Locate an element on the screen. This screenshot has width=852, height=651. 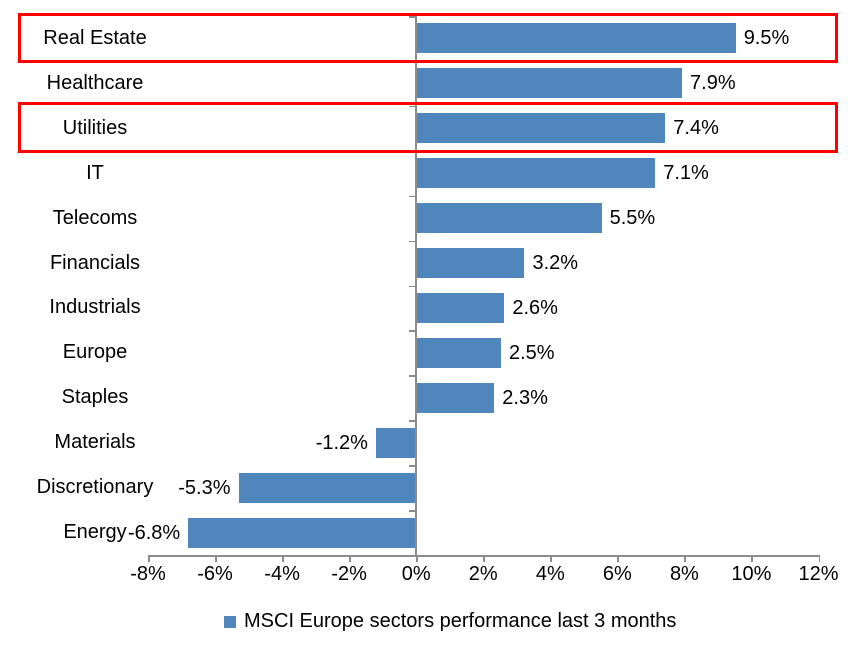
bar-materials is located at coordinates (396, 442).